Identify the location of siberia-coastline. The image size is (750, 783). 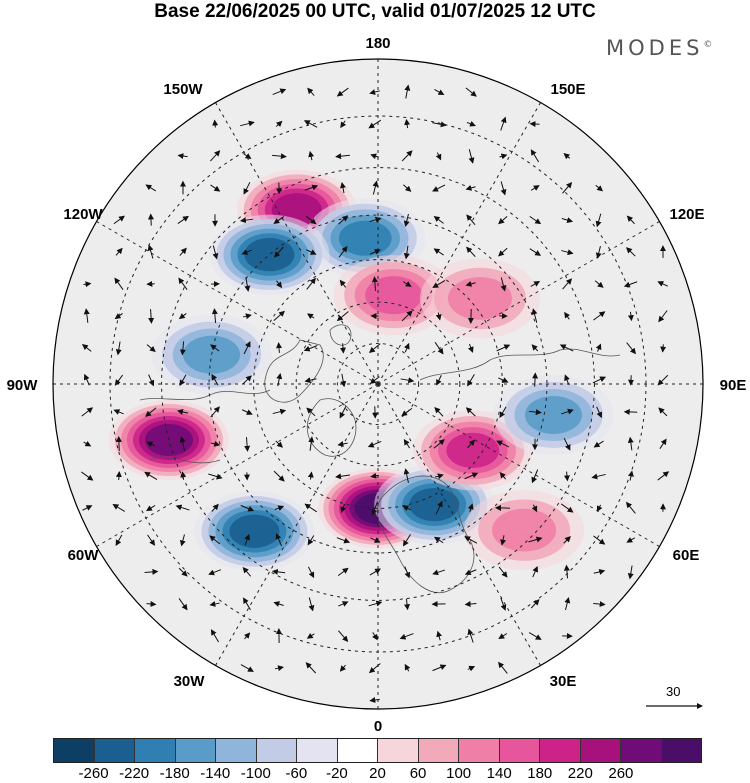
(520, 364).